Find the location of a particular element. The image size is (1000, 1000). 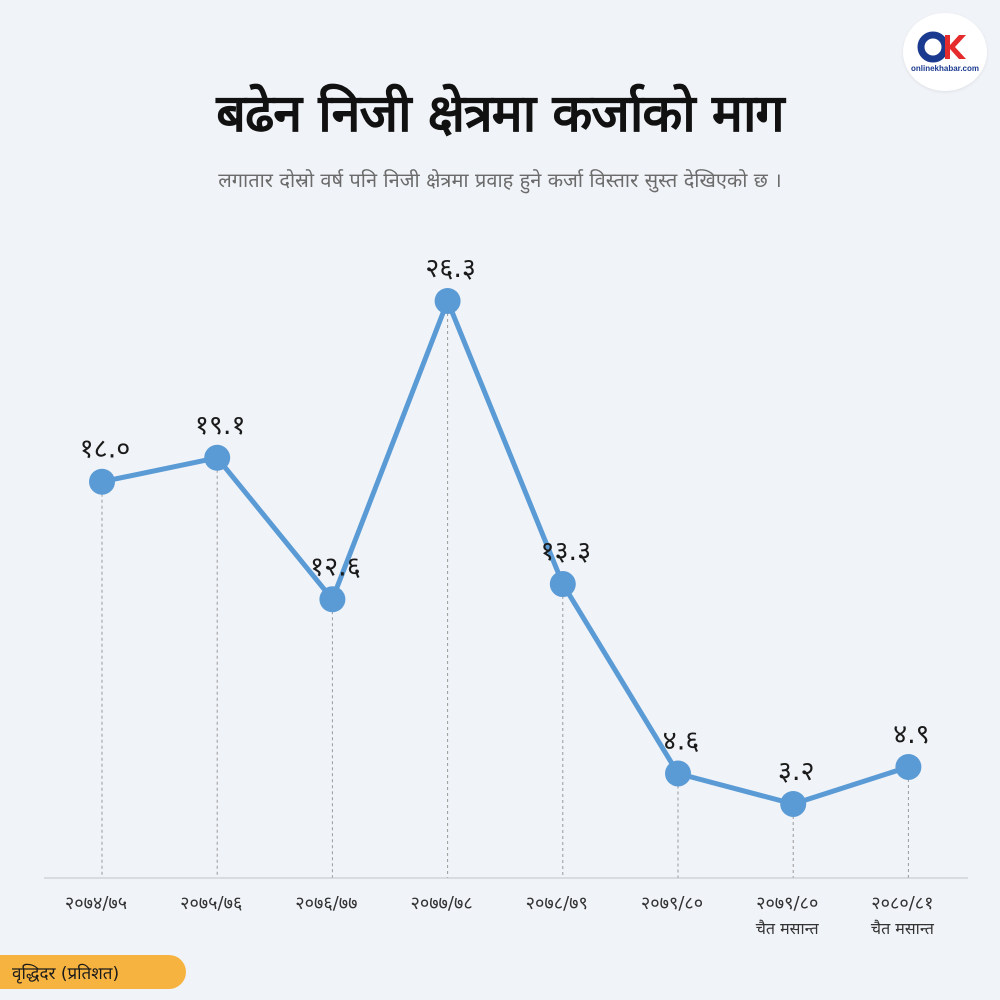

x-tick-label: २०७४/७५ is located at coordinates (96, 903).